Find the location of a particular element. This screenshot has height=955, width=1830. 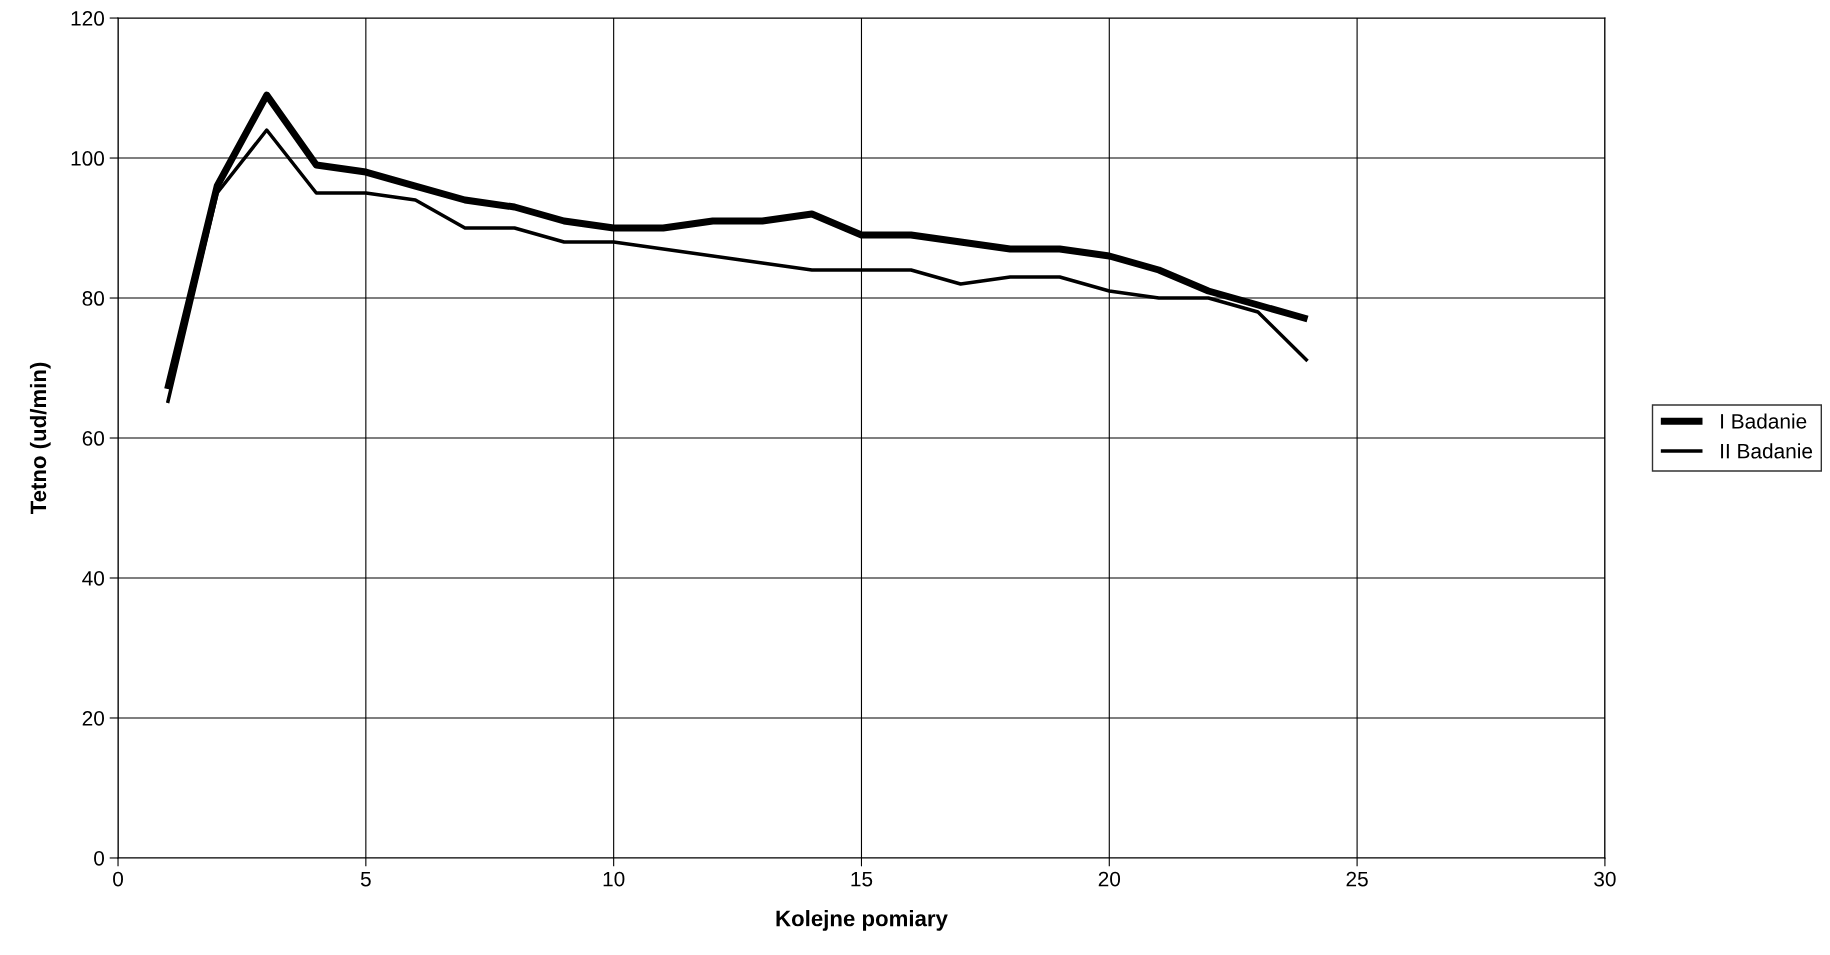

x-tick-label: 15 is located at coordinates (862, 879).